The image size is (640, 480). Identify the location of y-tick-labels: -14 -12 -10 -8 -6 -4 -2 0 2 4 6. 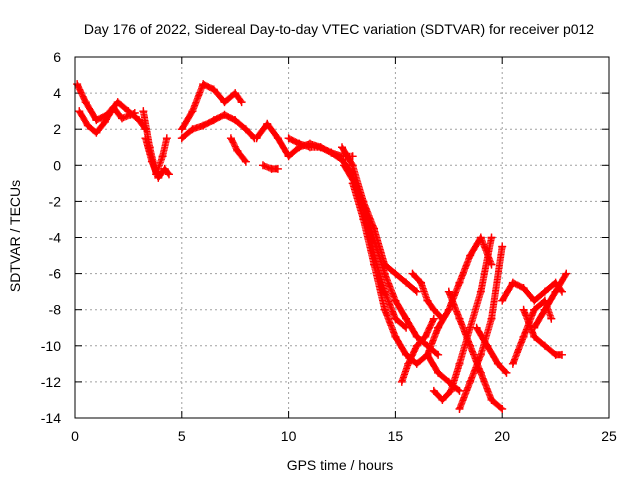
(51, 237).